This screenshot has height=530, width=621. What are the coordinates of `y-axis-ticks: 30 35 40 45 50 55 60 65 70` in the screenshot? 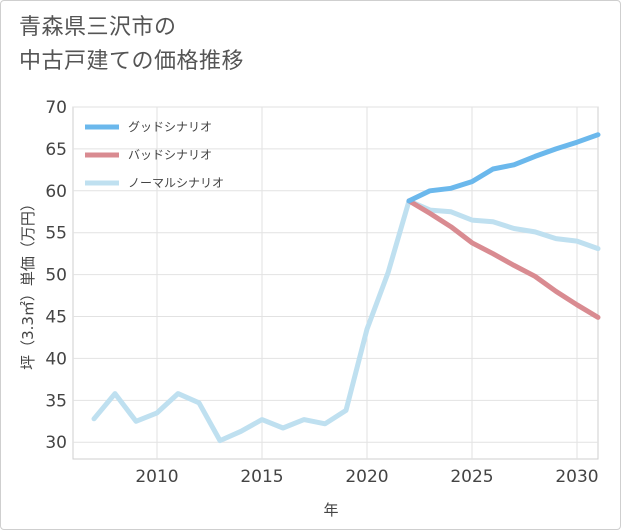 It's located at (56, 275).